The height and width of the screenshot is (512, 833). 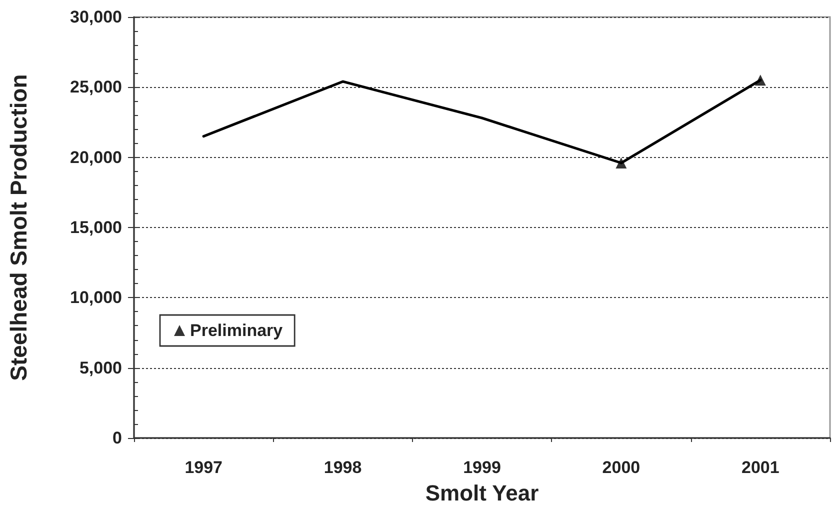 What do you see at coordinates (343, 467) in the screenshot?
I see `x-tick-label: 1998` at bounding box center [343, 467].